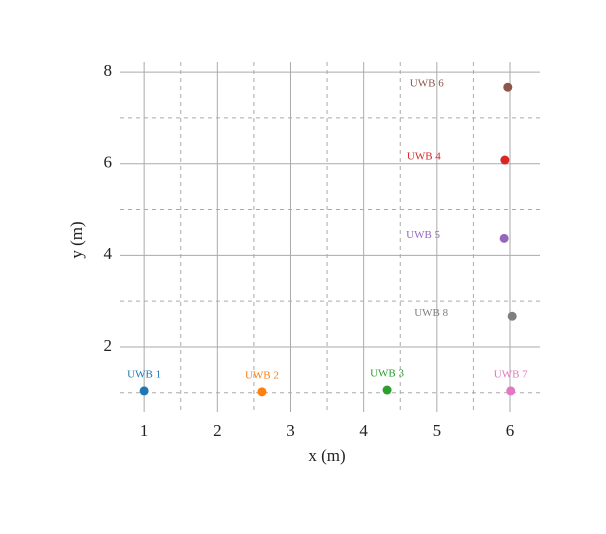 The width and height of the screenshot is (606, 534). Describe the element at coordinates (290, 430) in the screenshot. I see `x-tick-label: 3` at that location.